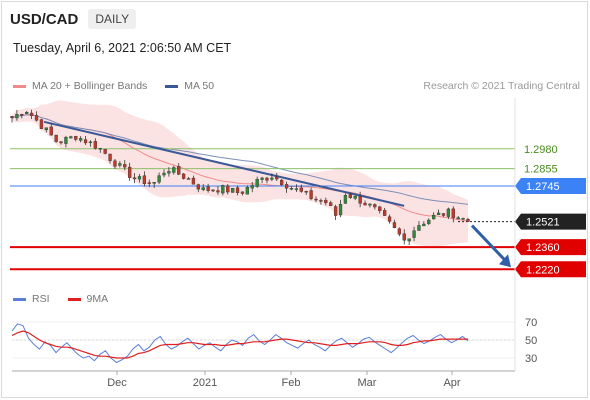  What do you see at coordinates (531, 359) in the screenshot?
I see `rsi-tick-30: 30` at bounding box center [531, 359].